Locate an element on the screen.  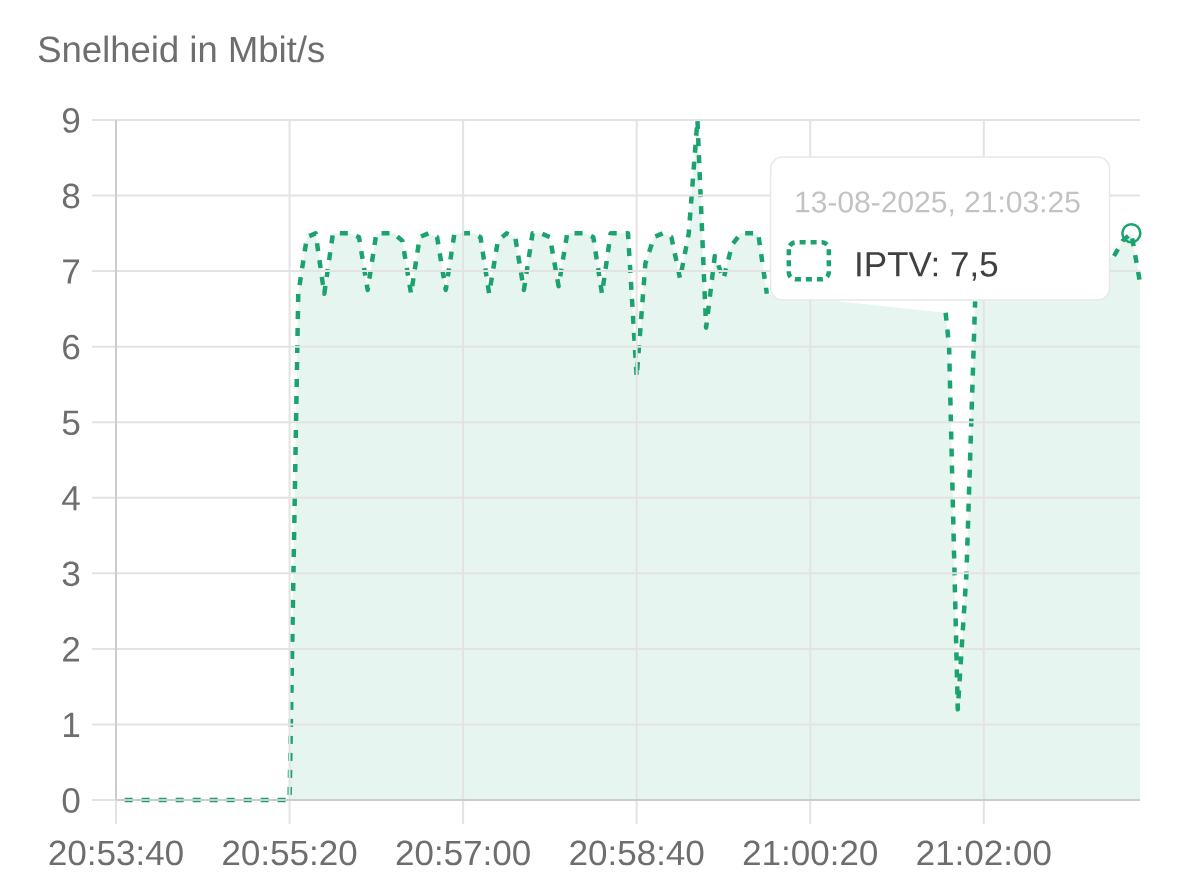
y-tick-label: 4 is located at coordinates (71, 498).